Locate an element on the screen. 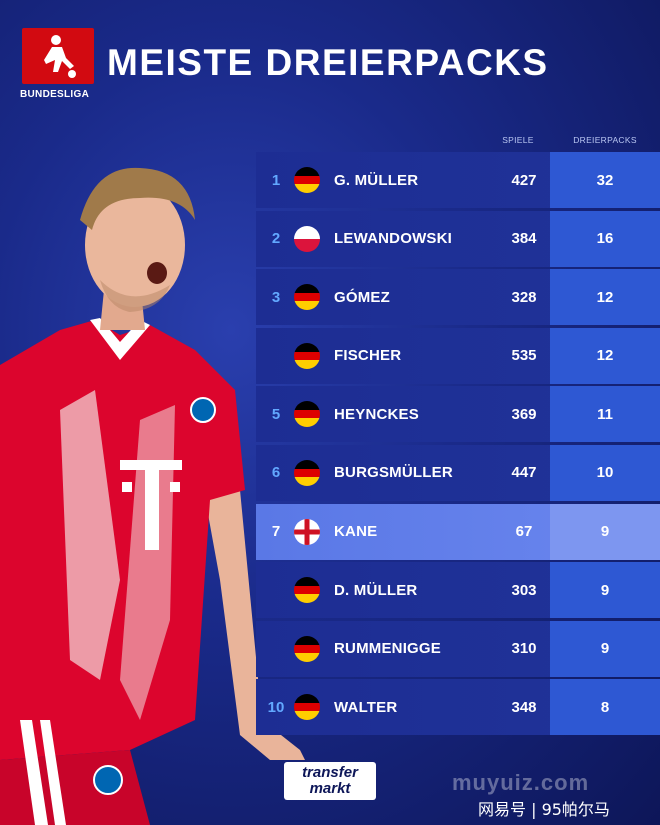  table-row: FISCHER 535 12 is located at coordinates (458, 355).